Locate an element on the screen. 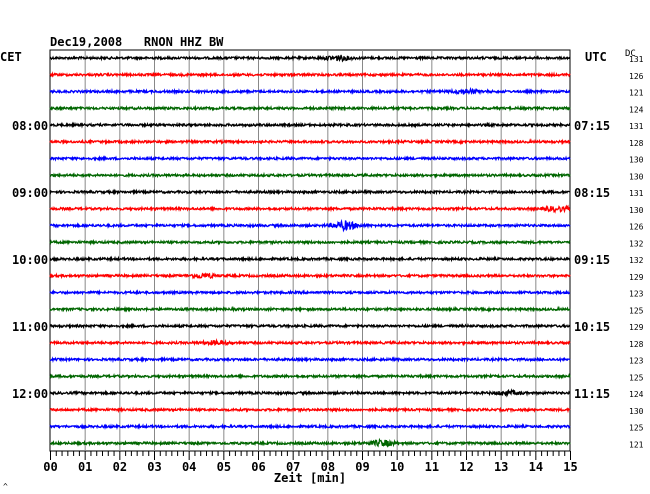 The height and width of the screenshot is (494, 650). x-tick-label: 09 is located at coordinates (362, 467).